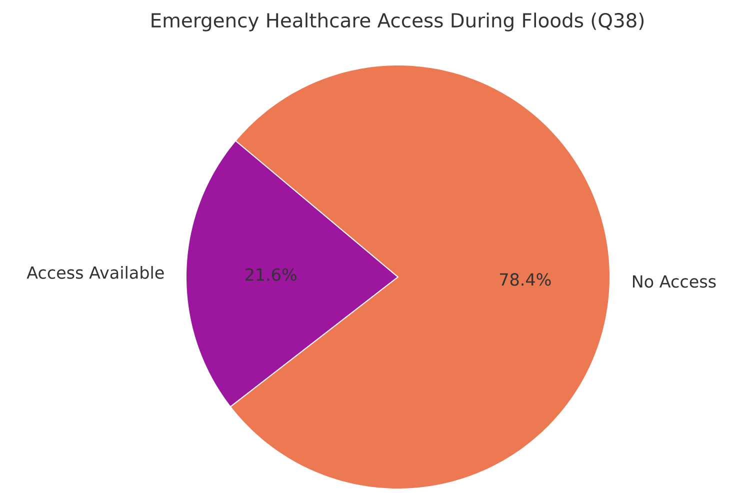 The width and height of the screenshot is (729, 493). Describe the element at coordinates (674, 281) in the screenshot. I see `slice-label: No Access` at that location.